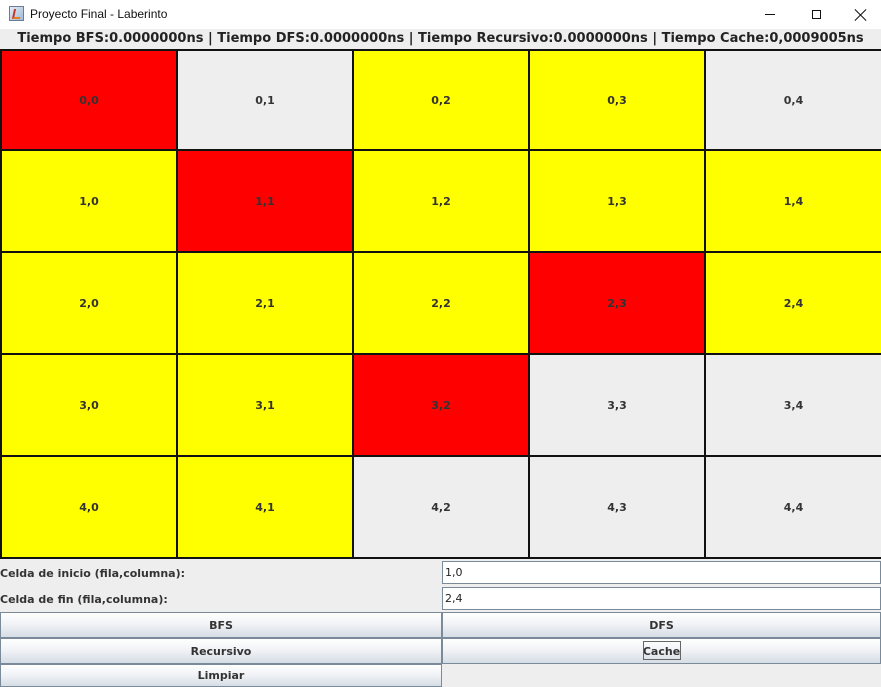 The width and height of the screenshot is (881, 687). I want to click on start-cell-label: Celda de inicio (fila,columna):, so click(93, 573).